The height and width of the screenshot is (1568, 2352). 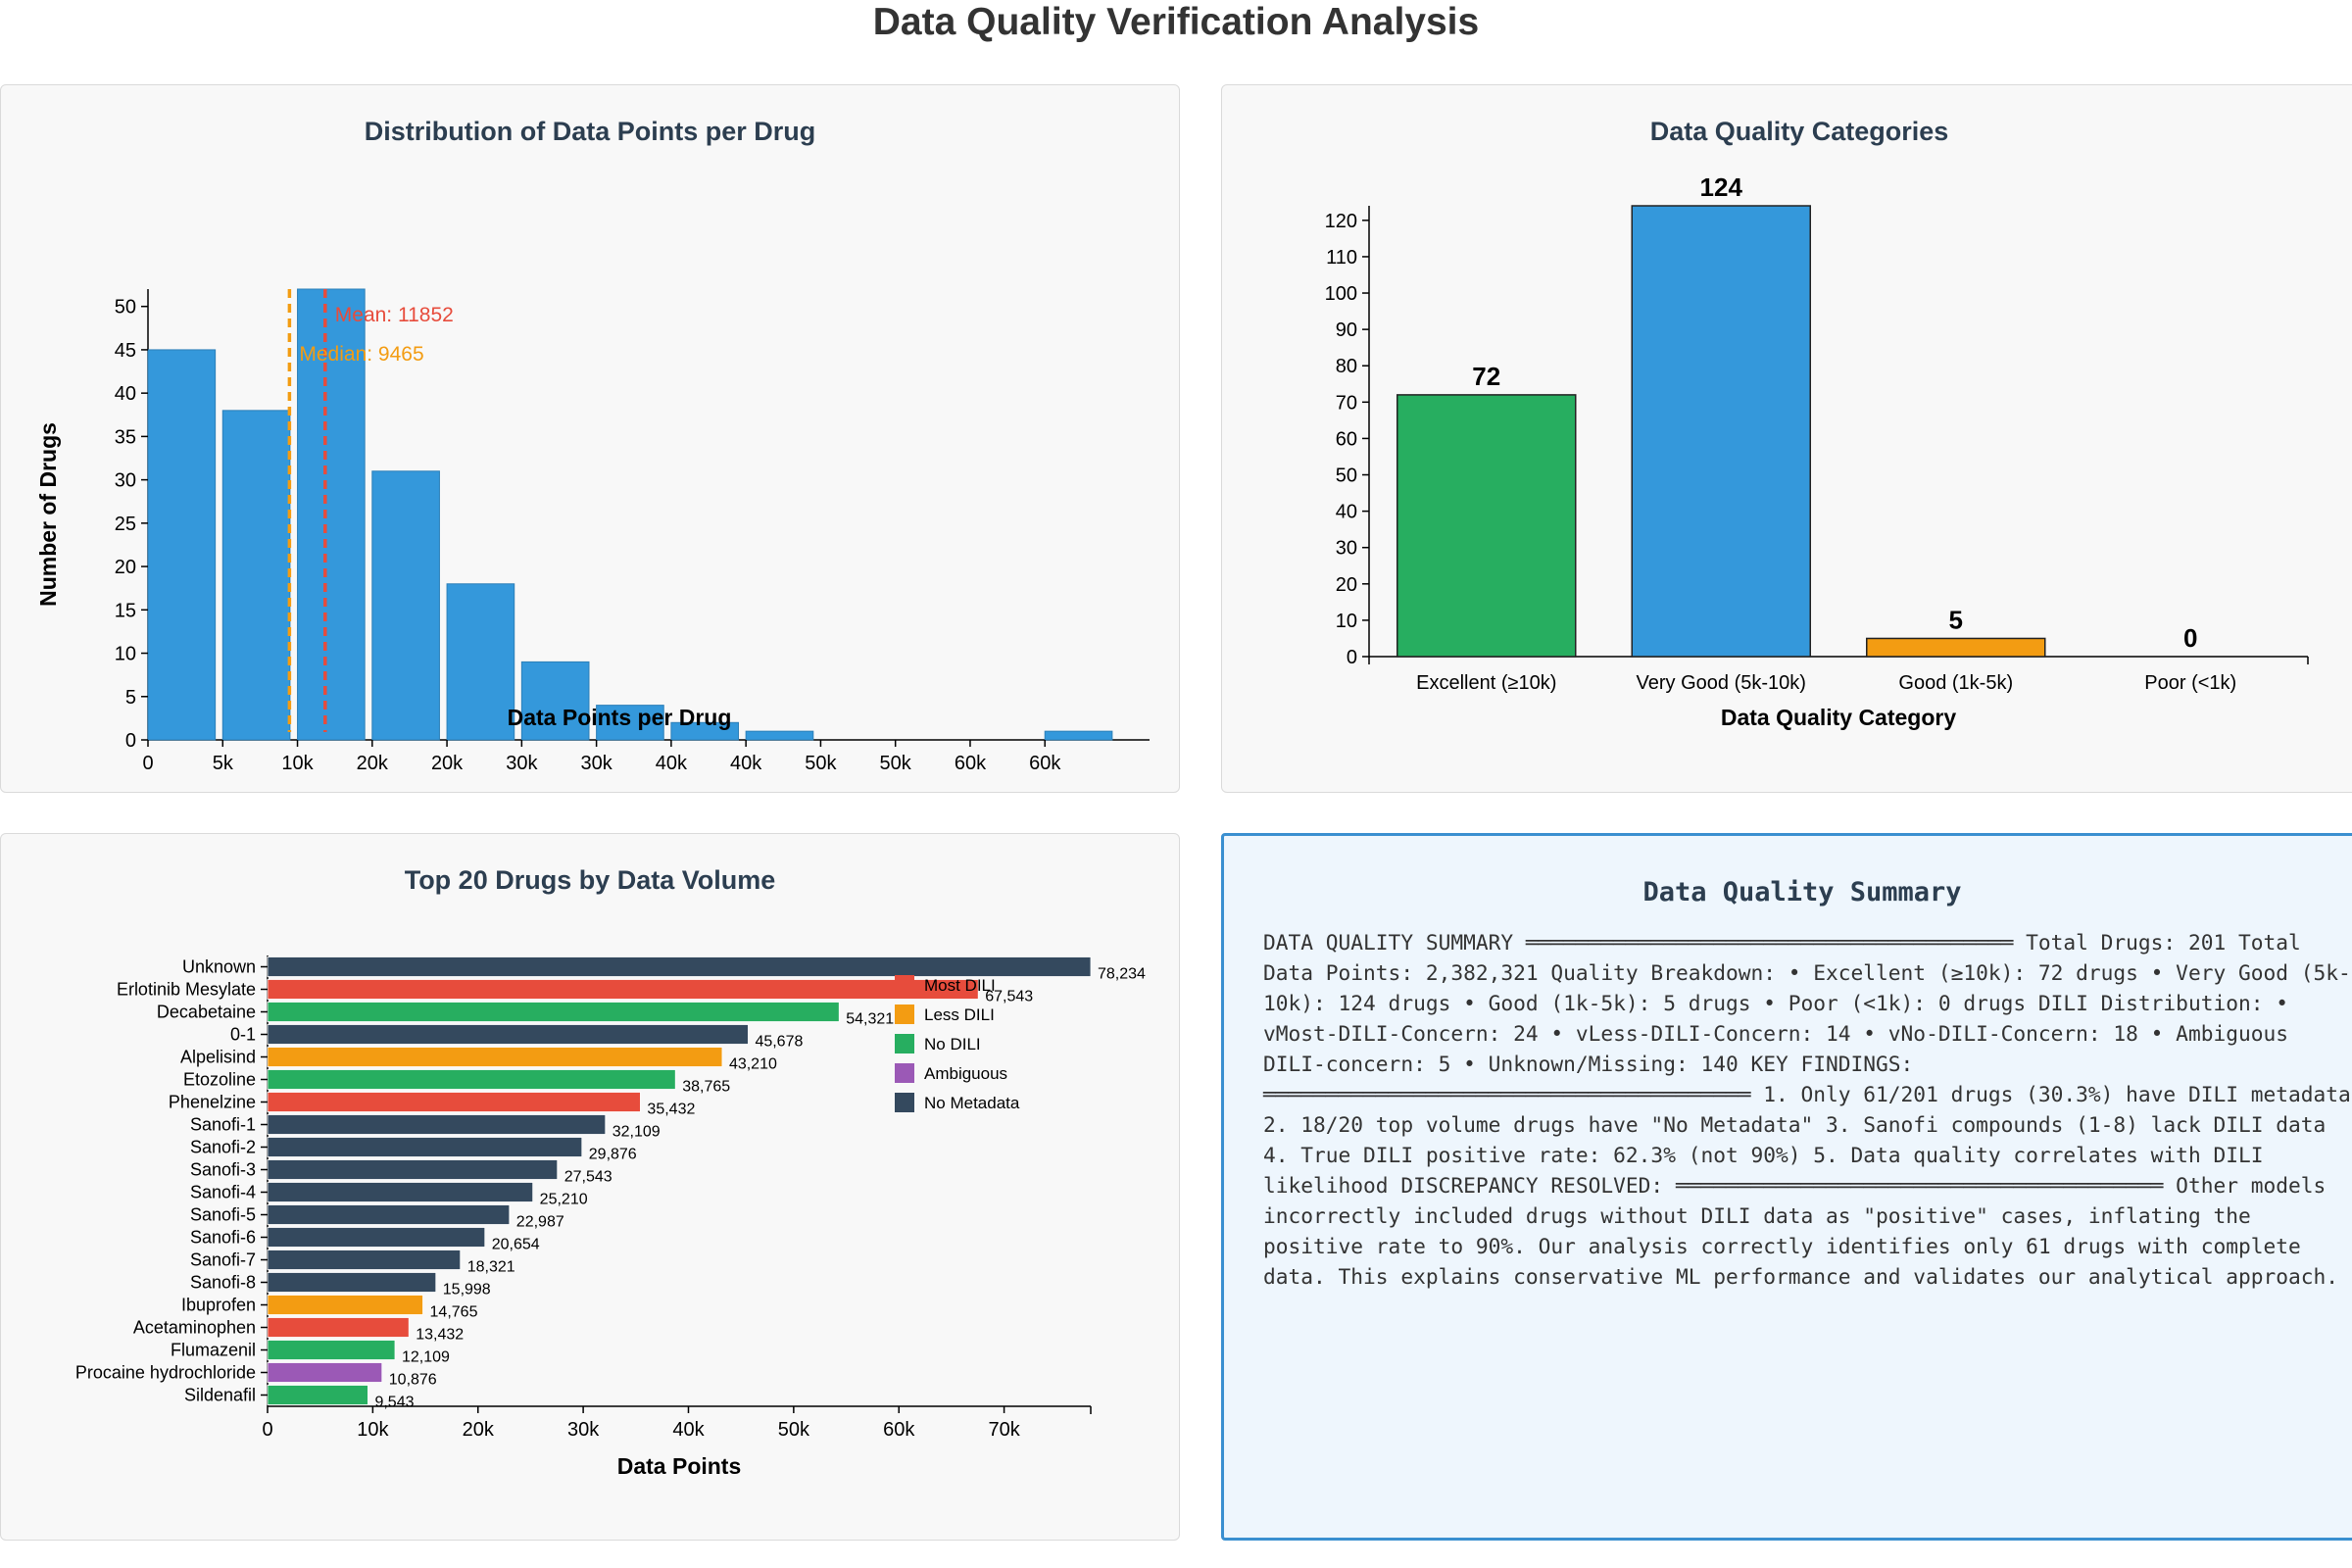 What do you see at coordinates (1956, 647) in the screenshot?
I see `category-bar` at bounding box center [1956, 647].